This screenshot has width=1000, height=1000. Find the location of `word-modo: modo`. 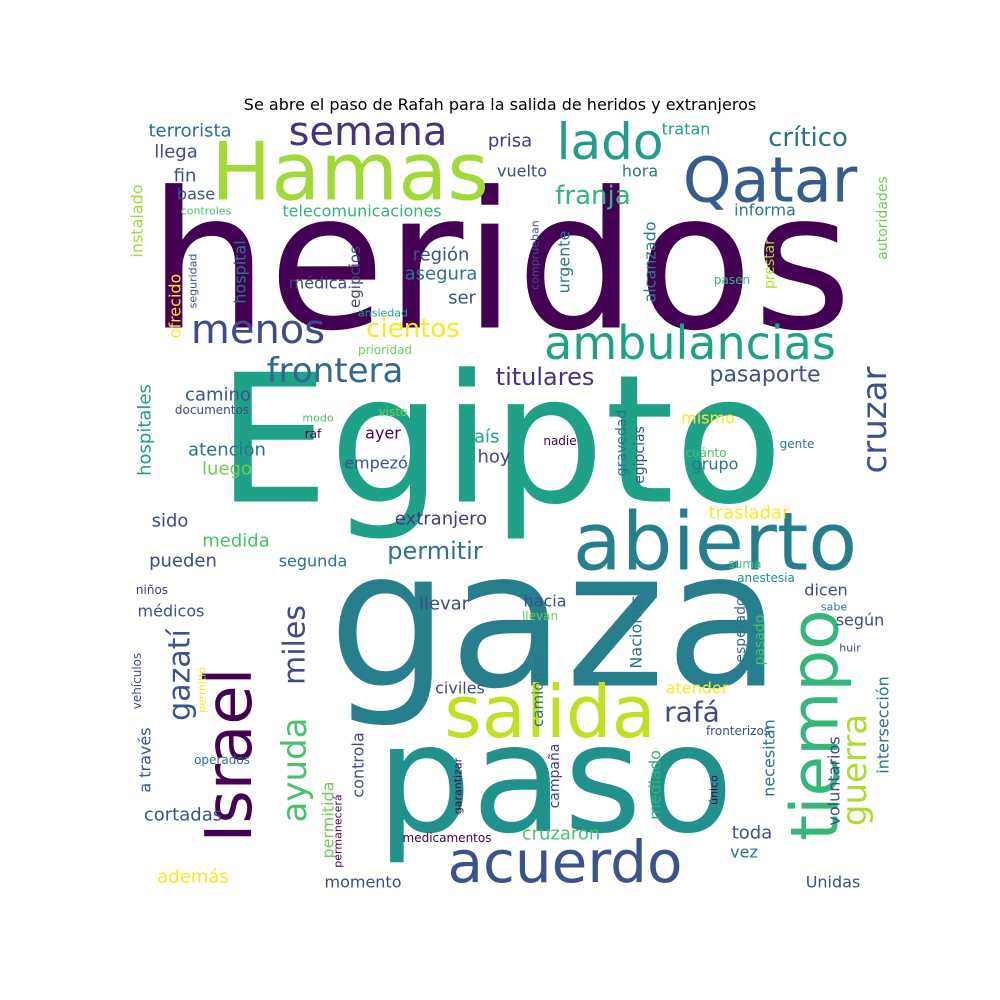

word-modo: modo is located at coordinates (317, 418).